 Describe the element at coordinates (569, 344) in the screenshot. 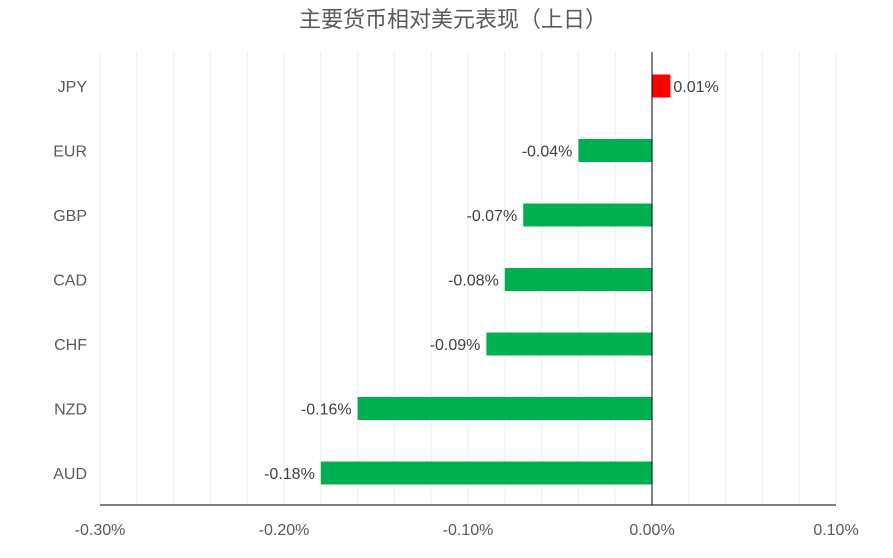

I see `bar-chf` at that location.